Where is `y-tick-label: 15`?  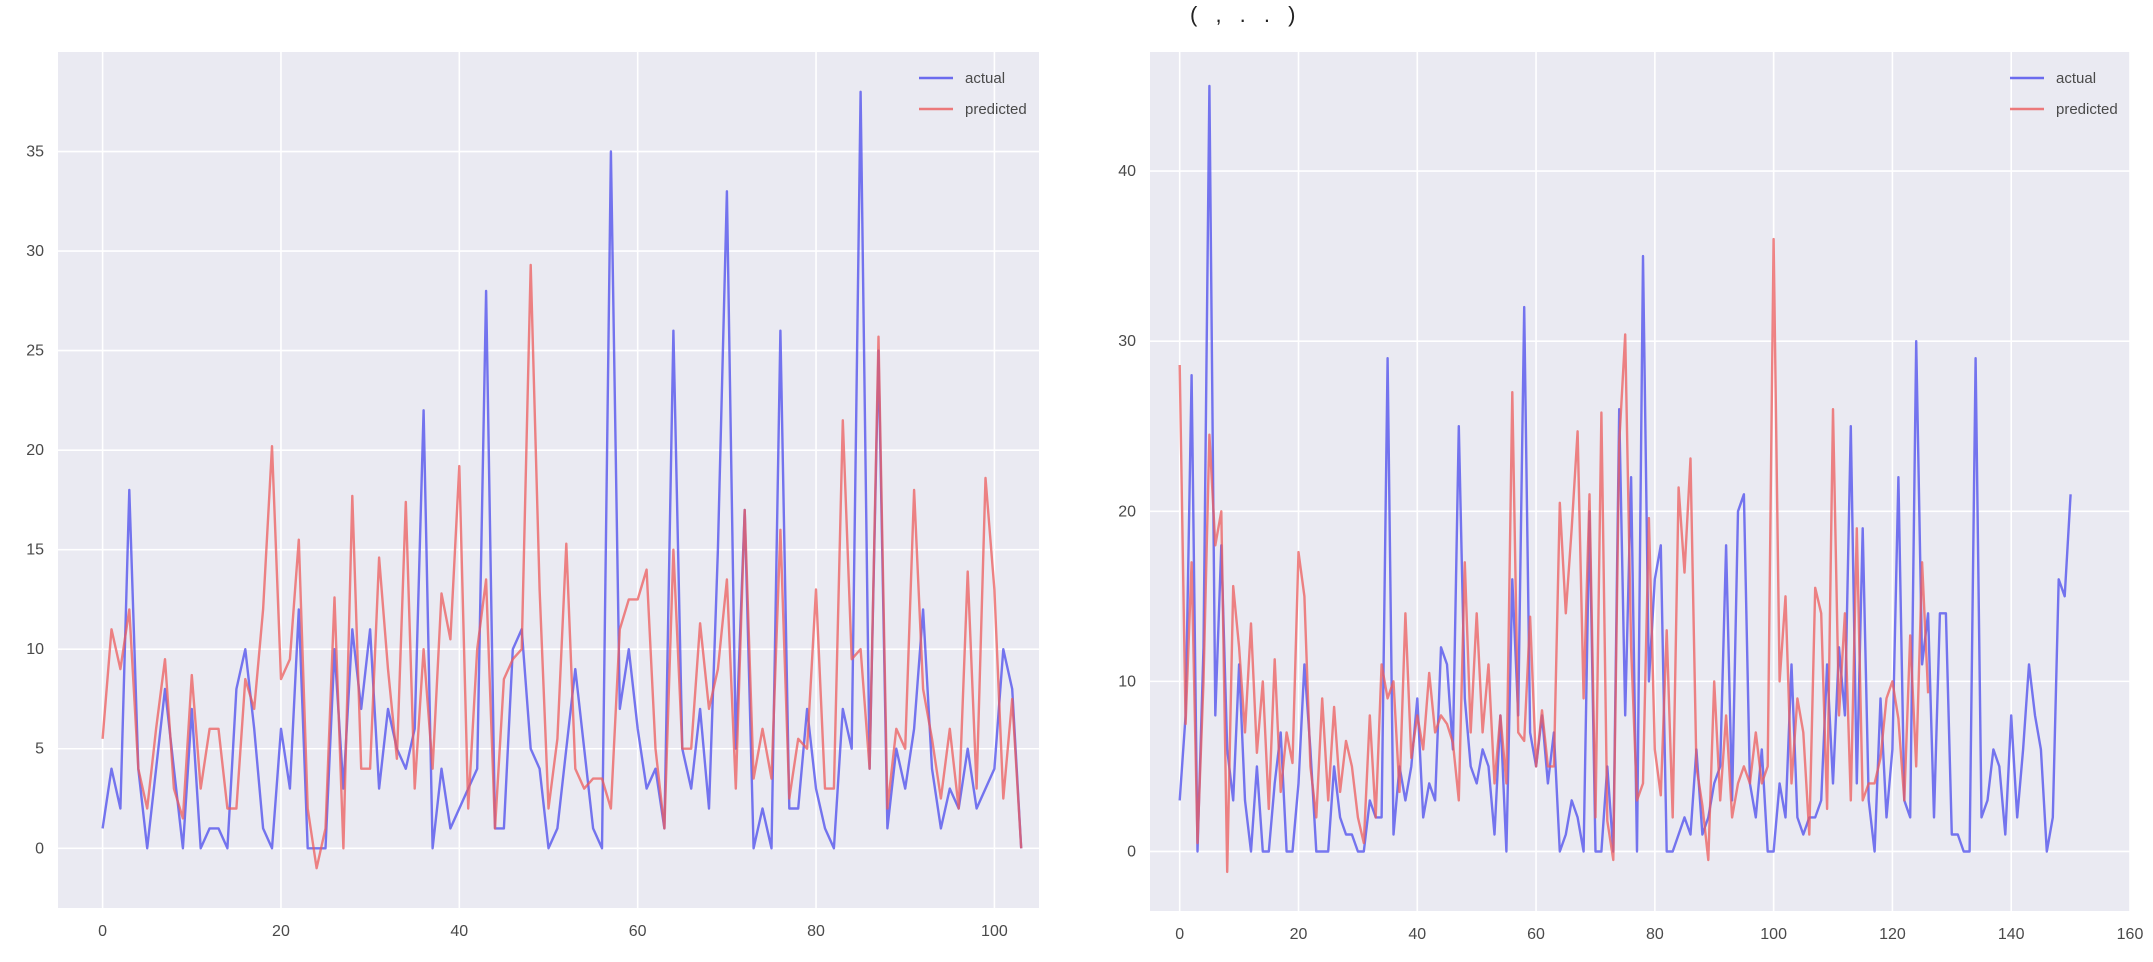
y-tick-label: 15 is located at coordinates (35, 550).